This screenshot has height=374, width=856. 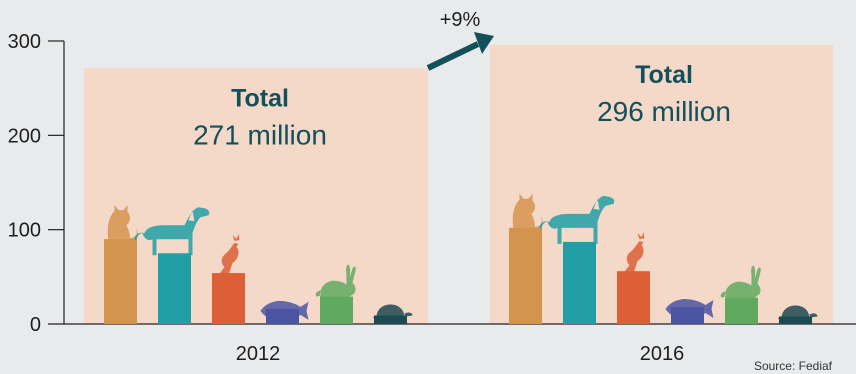 What do you see at coordinates (24, 231) in the screenshot?
I see `y-tick-label: 100` at bounding box center [24, 231].